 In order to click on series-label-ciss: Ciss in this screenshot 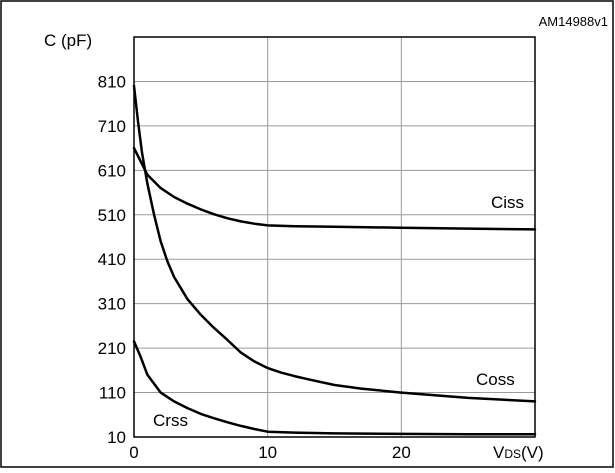, I will do `click(507, 202)`.